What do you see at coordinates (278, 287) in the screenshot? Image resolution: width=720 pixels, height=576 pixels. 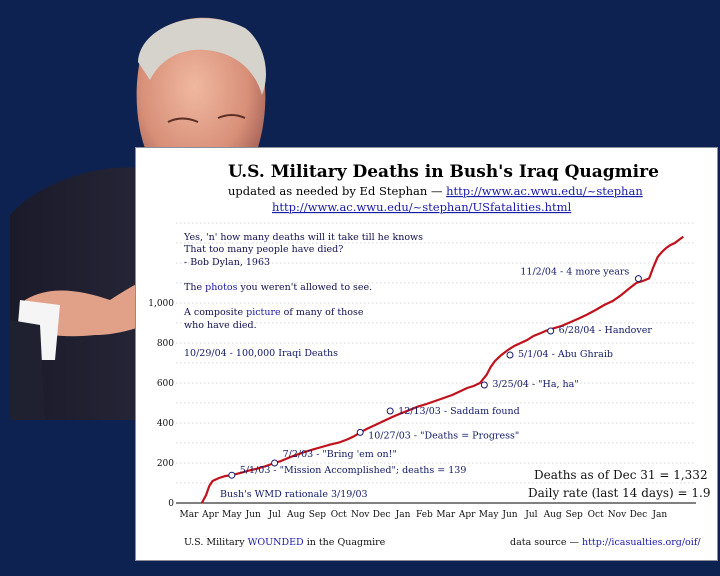 I see `photos-line: The photos you weren't allowed to see.` at bounding box center [278, 287].